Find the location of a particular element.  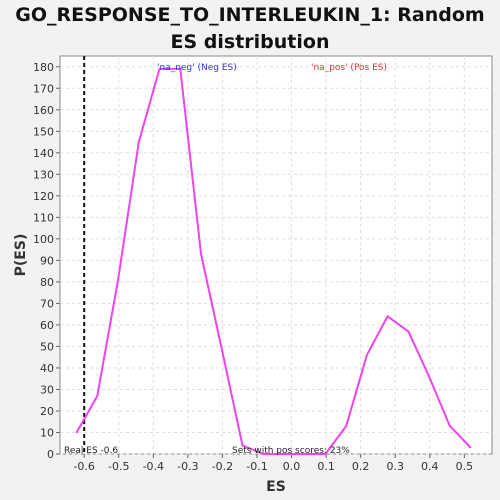

x-tick-label: -0.4 is located at coordinates (153, 466).